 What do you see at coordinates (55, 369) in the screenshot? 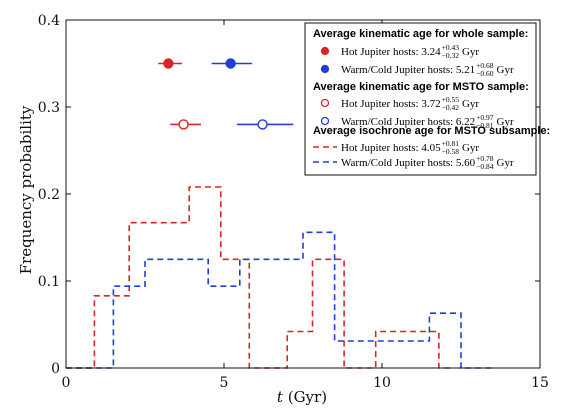
I see `y-tick-label: 0` at bounding box center [55, 369].